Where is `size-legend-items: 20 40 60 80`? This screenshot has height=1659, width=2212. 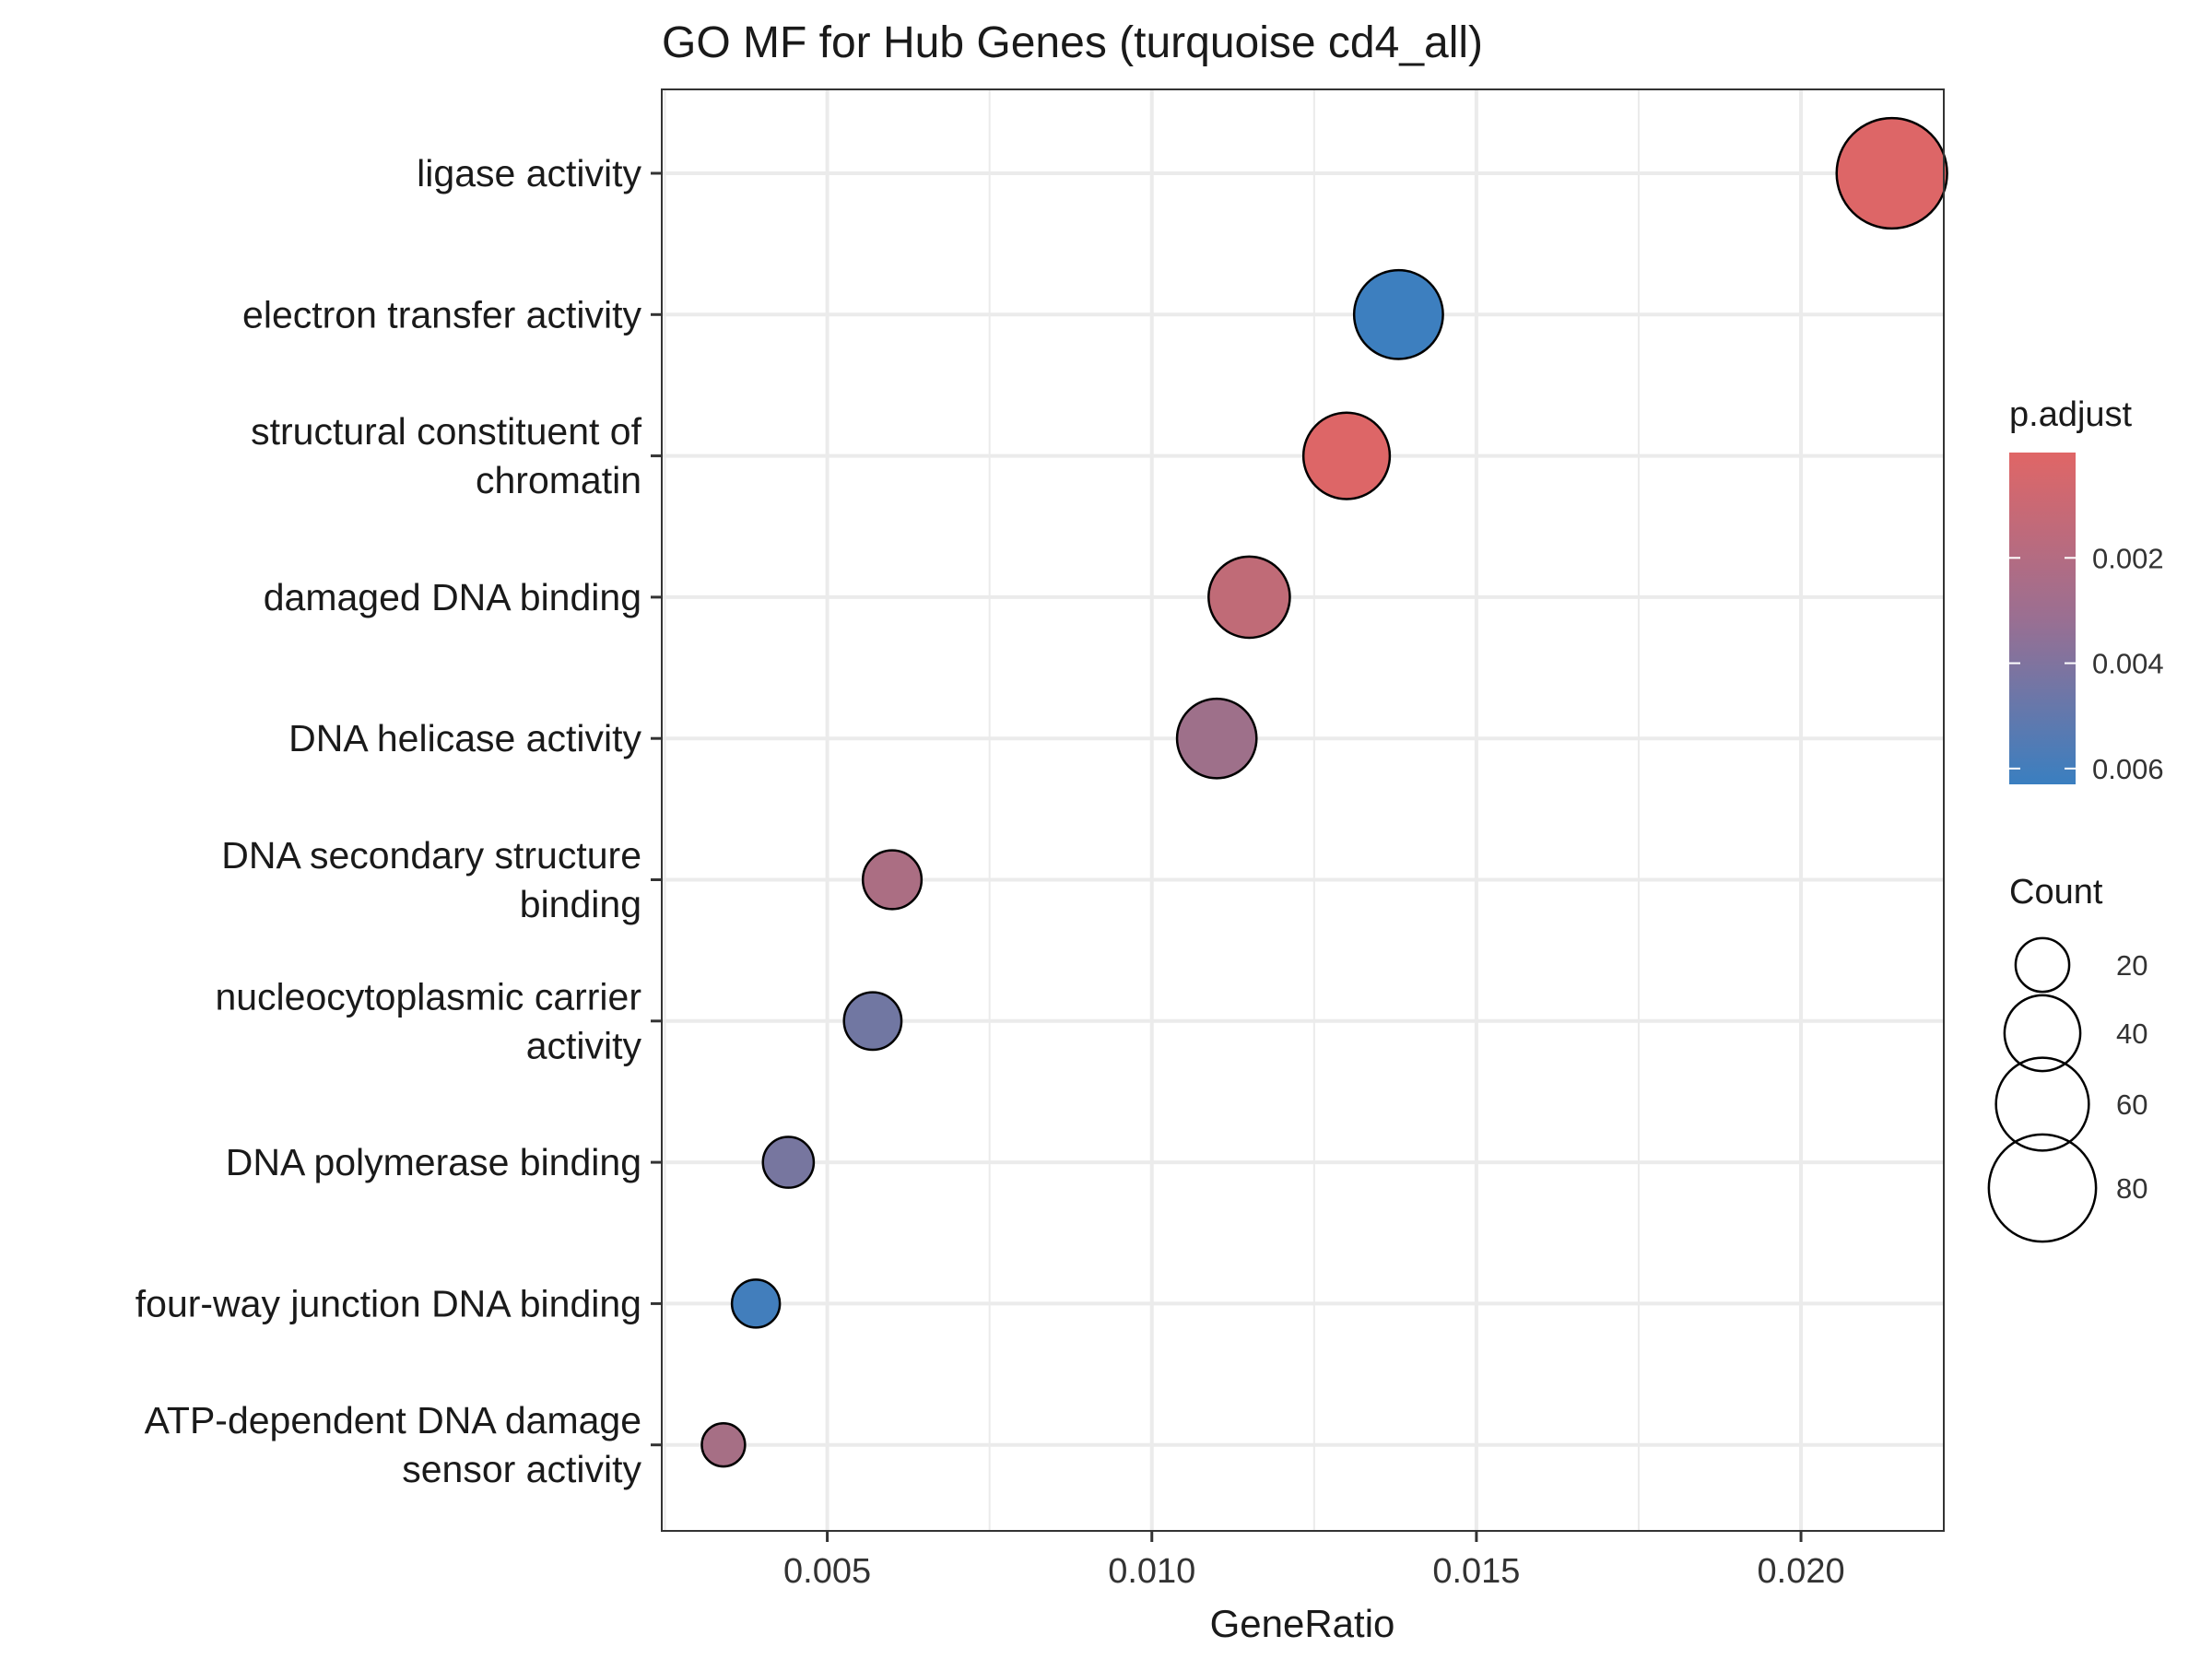
size-legend-items: 20 40 60 80 is located at coordinates (2067, 1089).